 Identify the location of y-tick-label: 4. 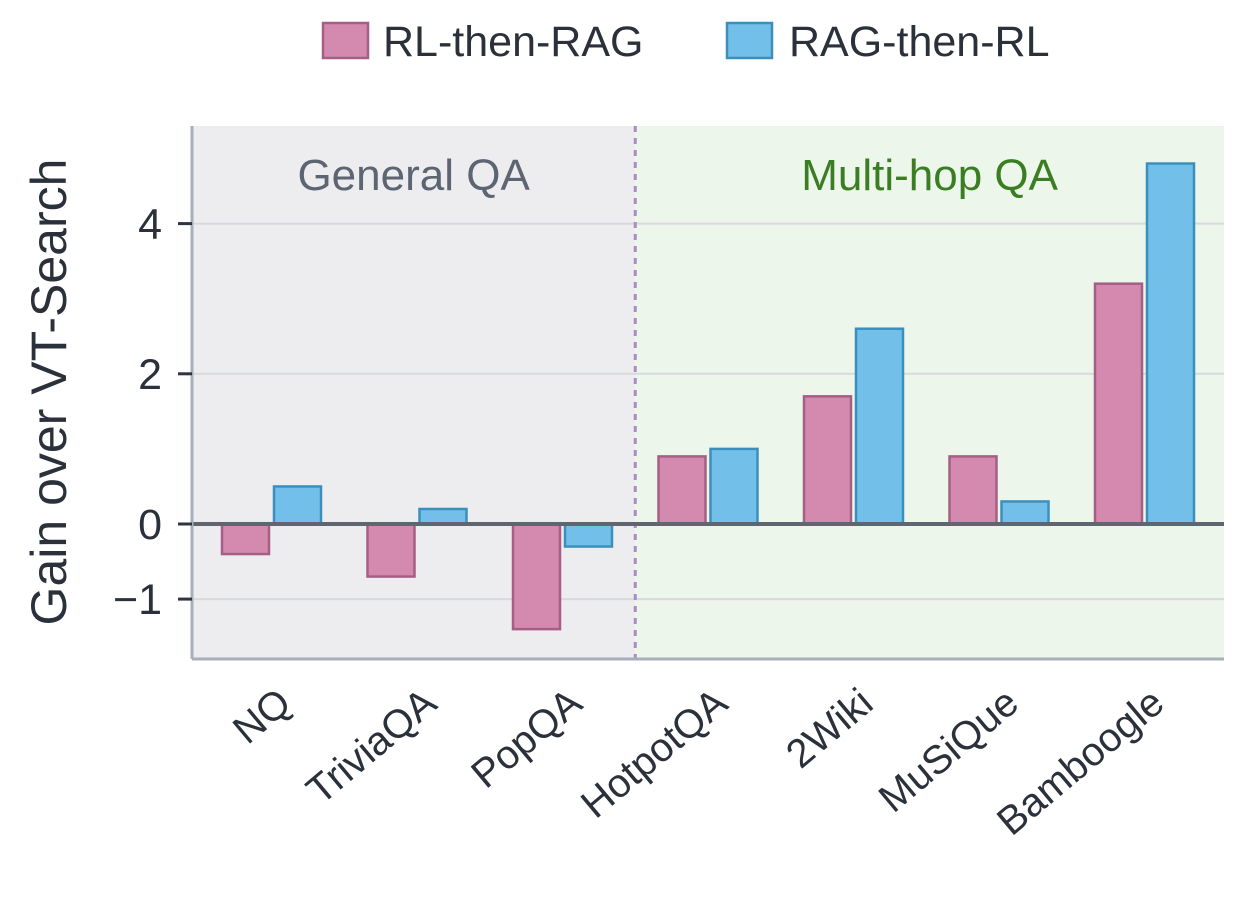
(150, 225).